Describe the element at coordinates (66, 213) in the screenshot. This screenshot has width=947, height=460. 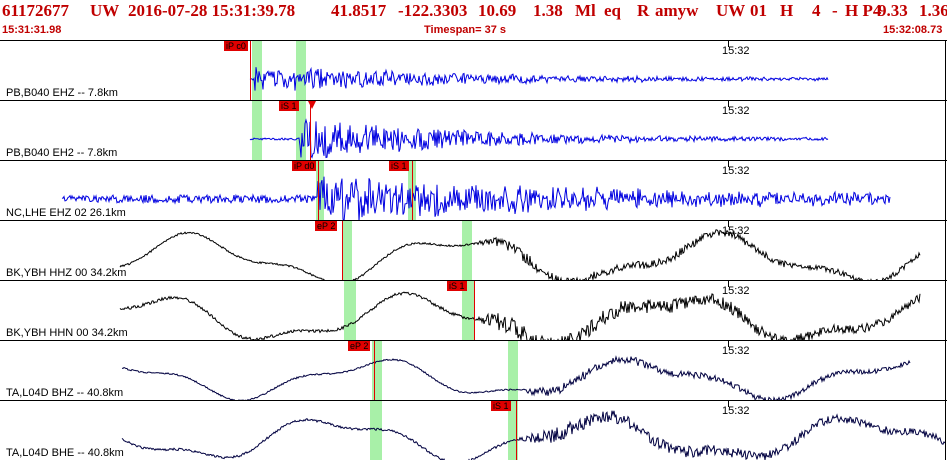
I see `channel-label: NC,LHE EHZ 02 26.1km` at that location.